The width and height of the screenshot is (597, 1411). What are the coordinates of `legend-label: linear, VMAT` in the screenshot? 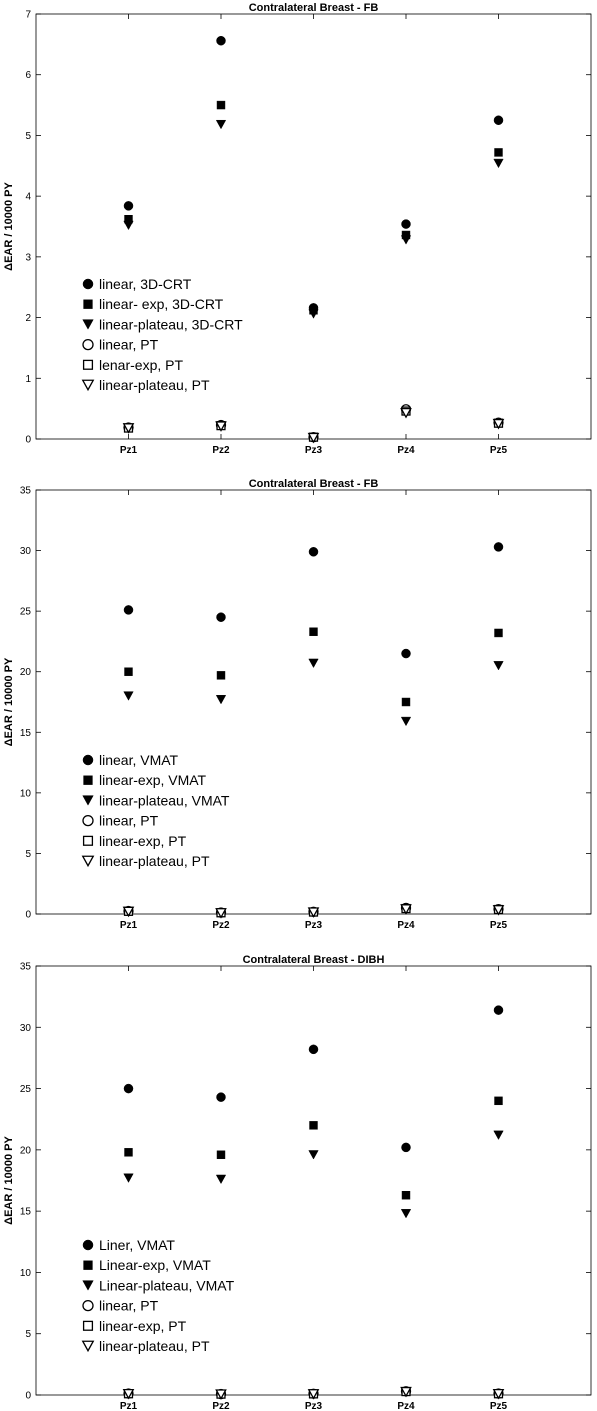 It's located at (139, 760).